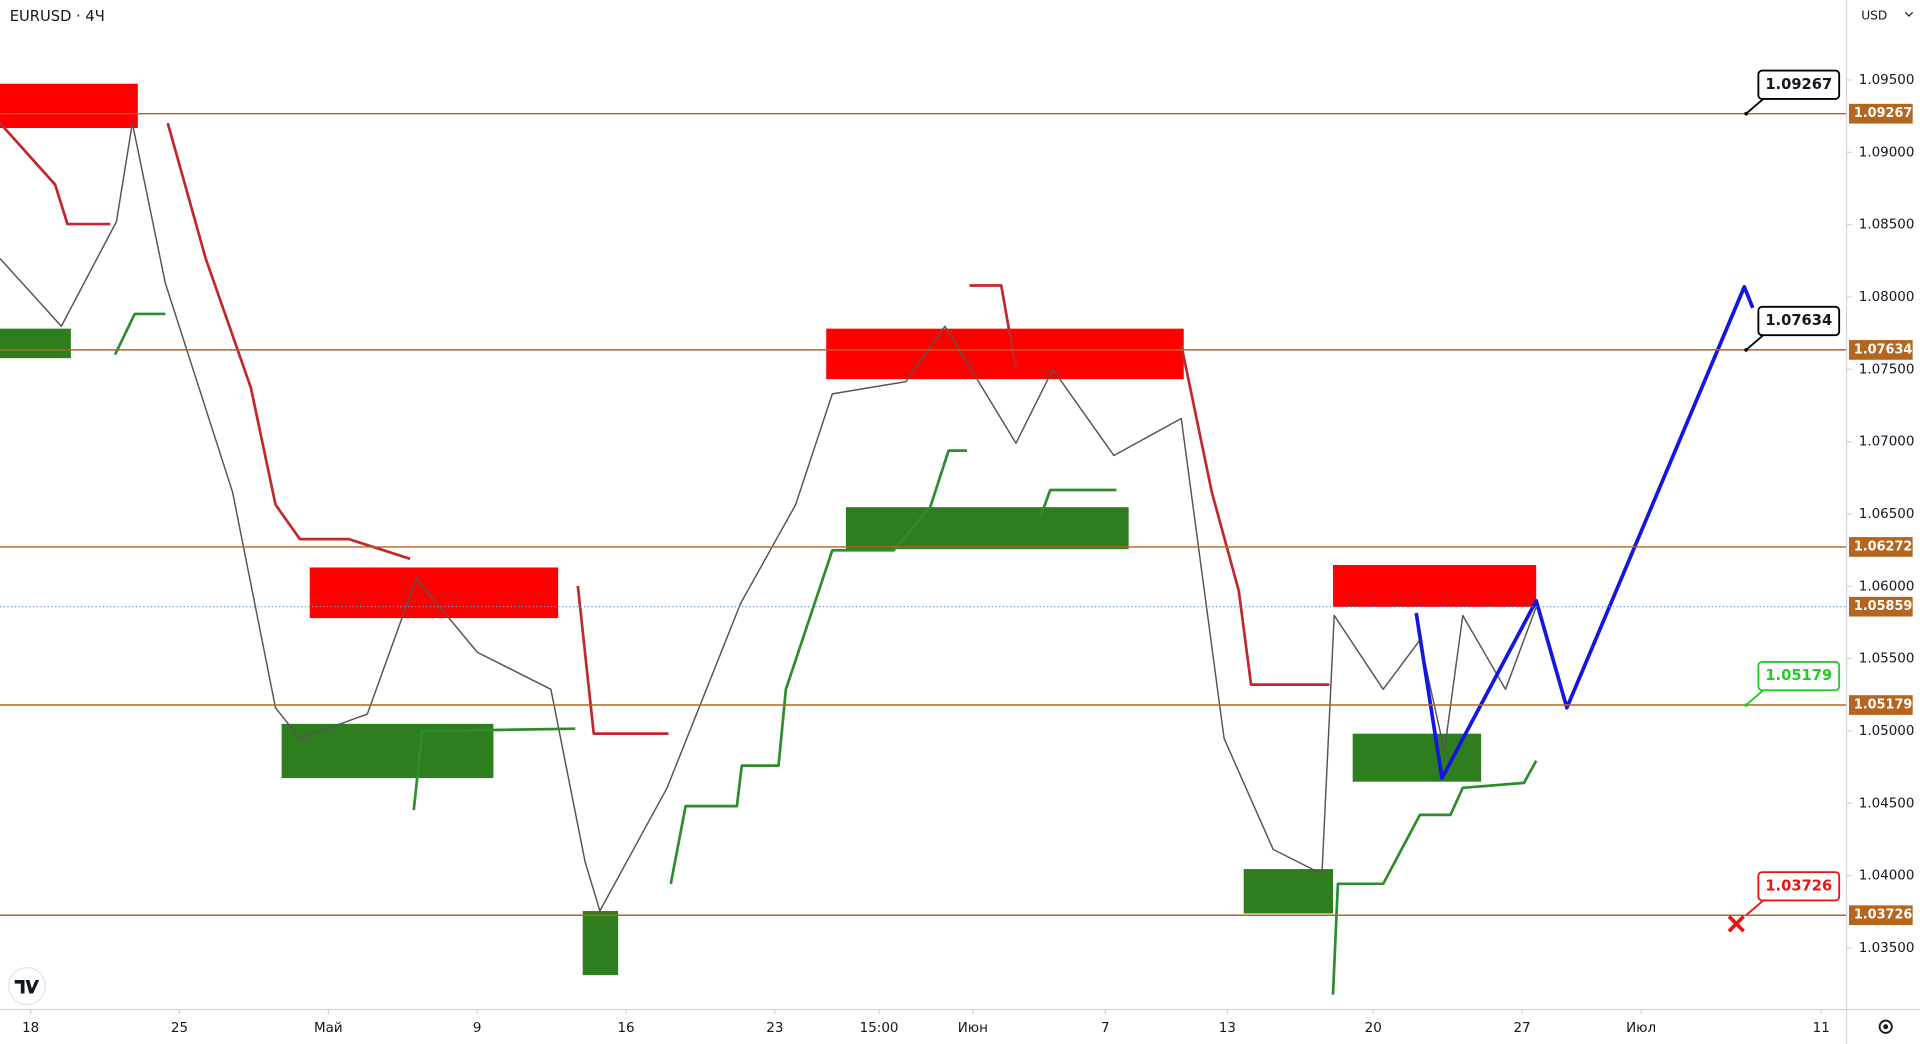 The image size is (1920, 1044). I want to click on callout-label: 1.09267, so click(1798, 84).